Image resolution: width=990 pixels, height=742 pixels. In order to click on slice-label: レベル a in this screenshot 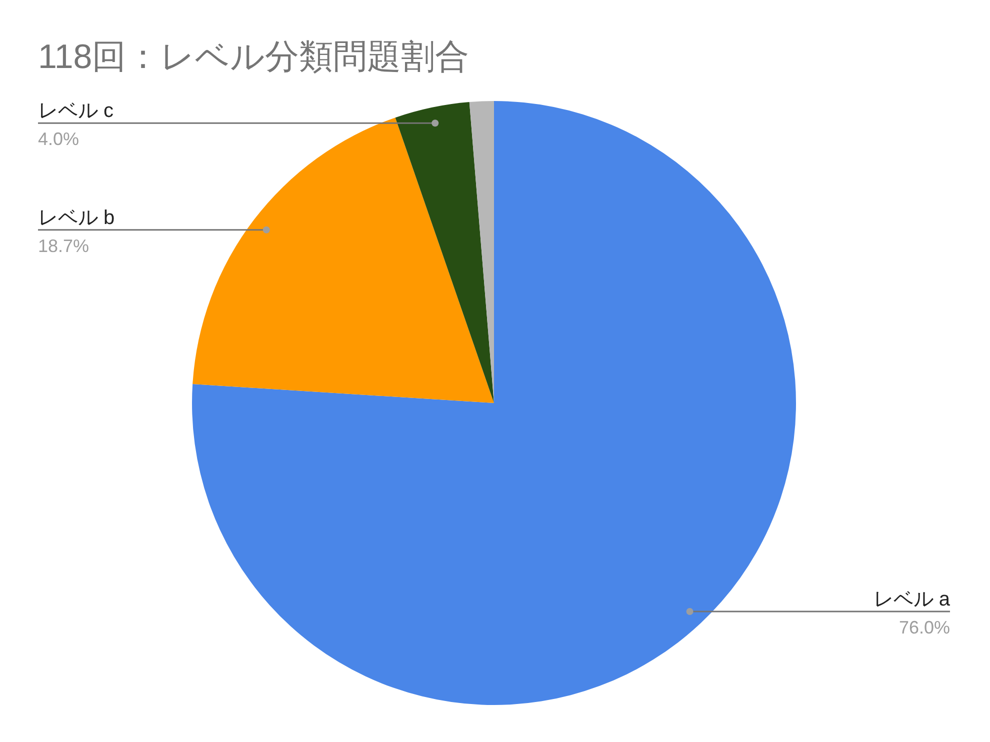, I will do `click(912, 599)`.